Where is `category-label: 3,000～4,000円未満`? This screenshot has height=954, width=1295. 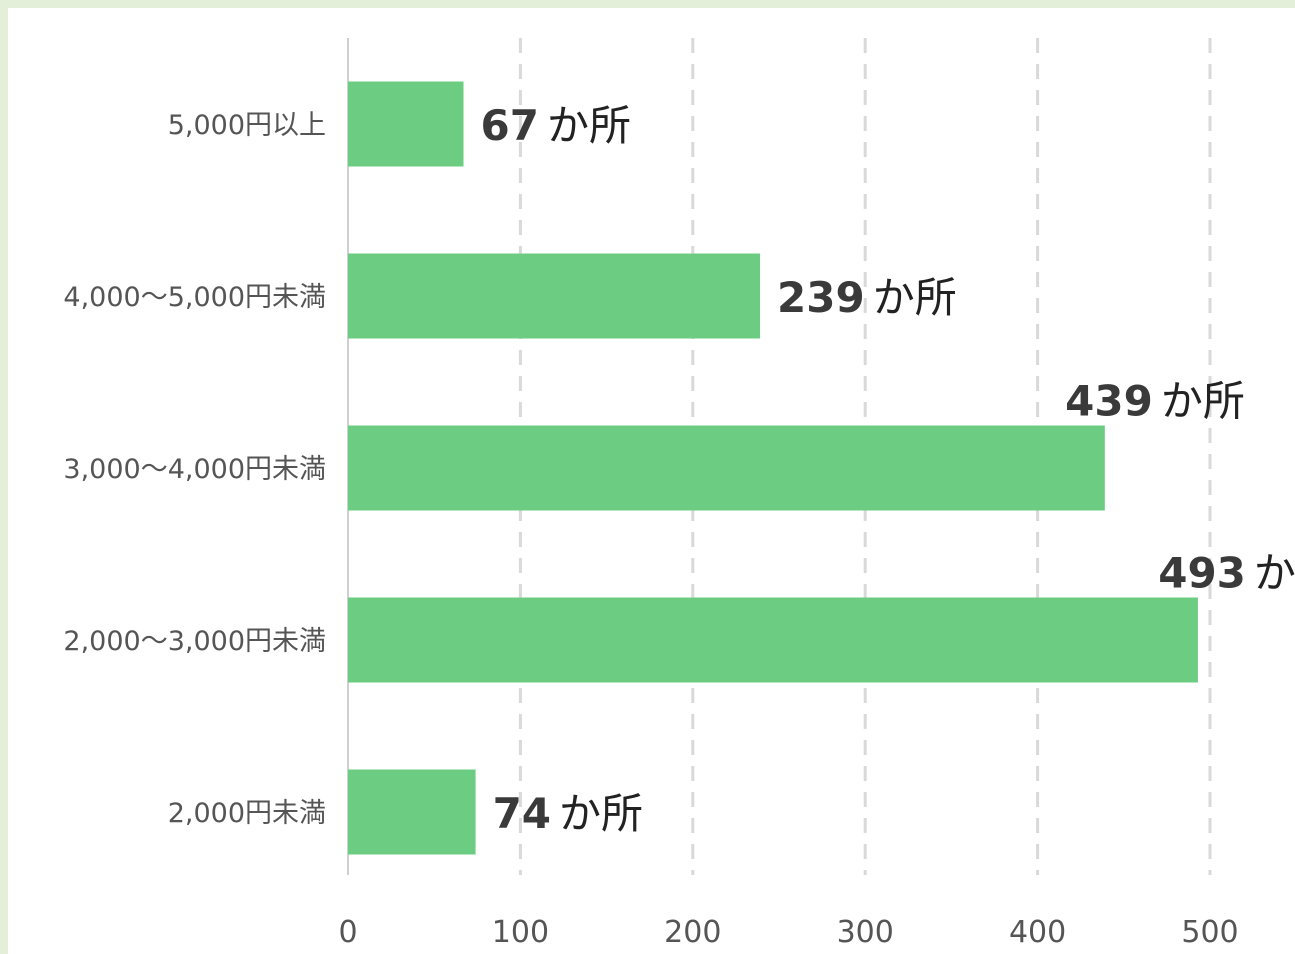
category-label: 3,000～4,000円未満 is located at coordinates (194, 469).